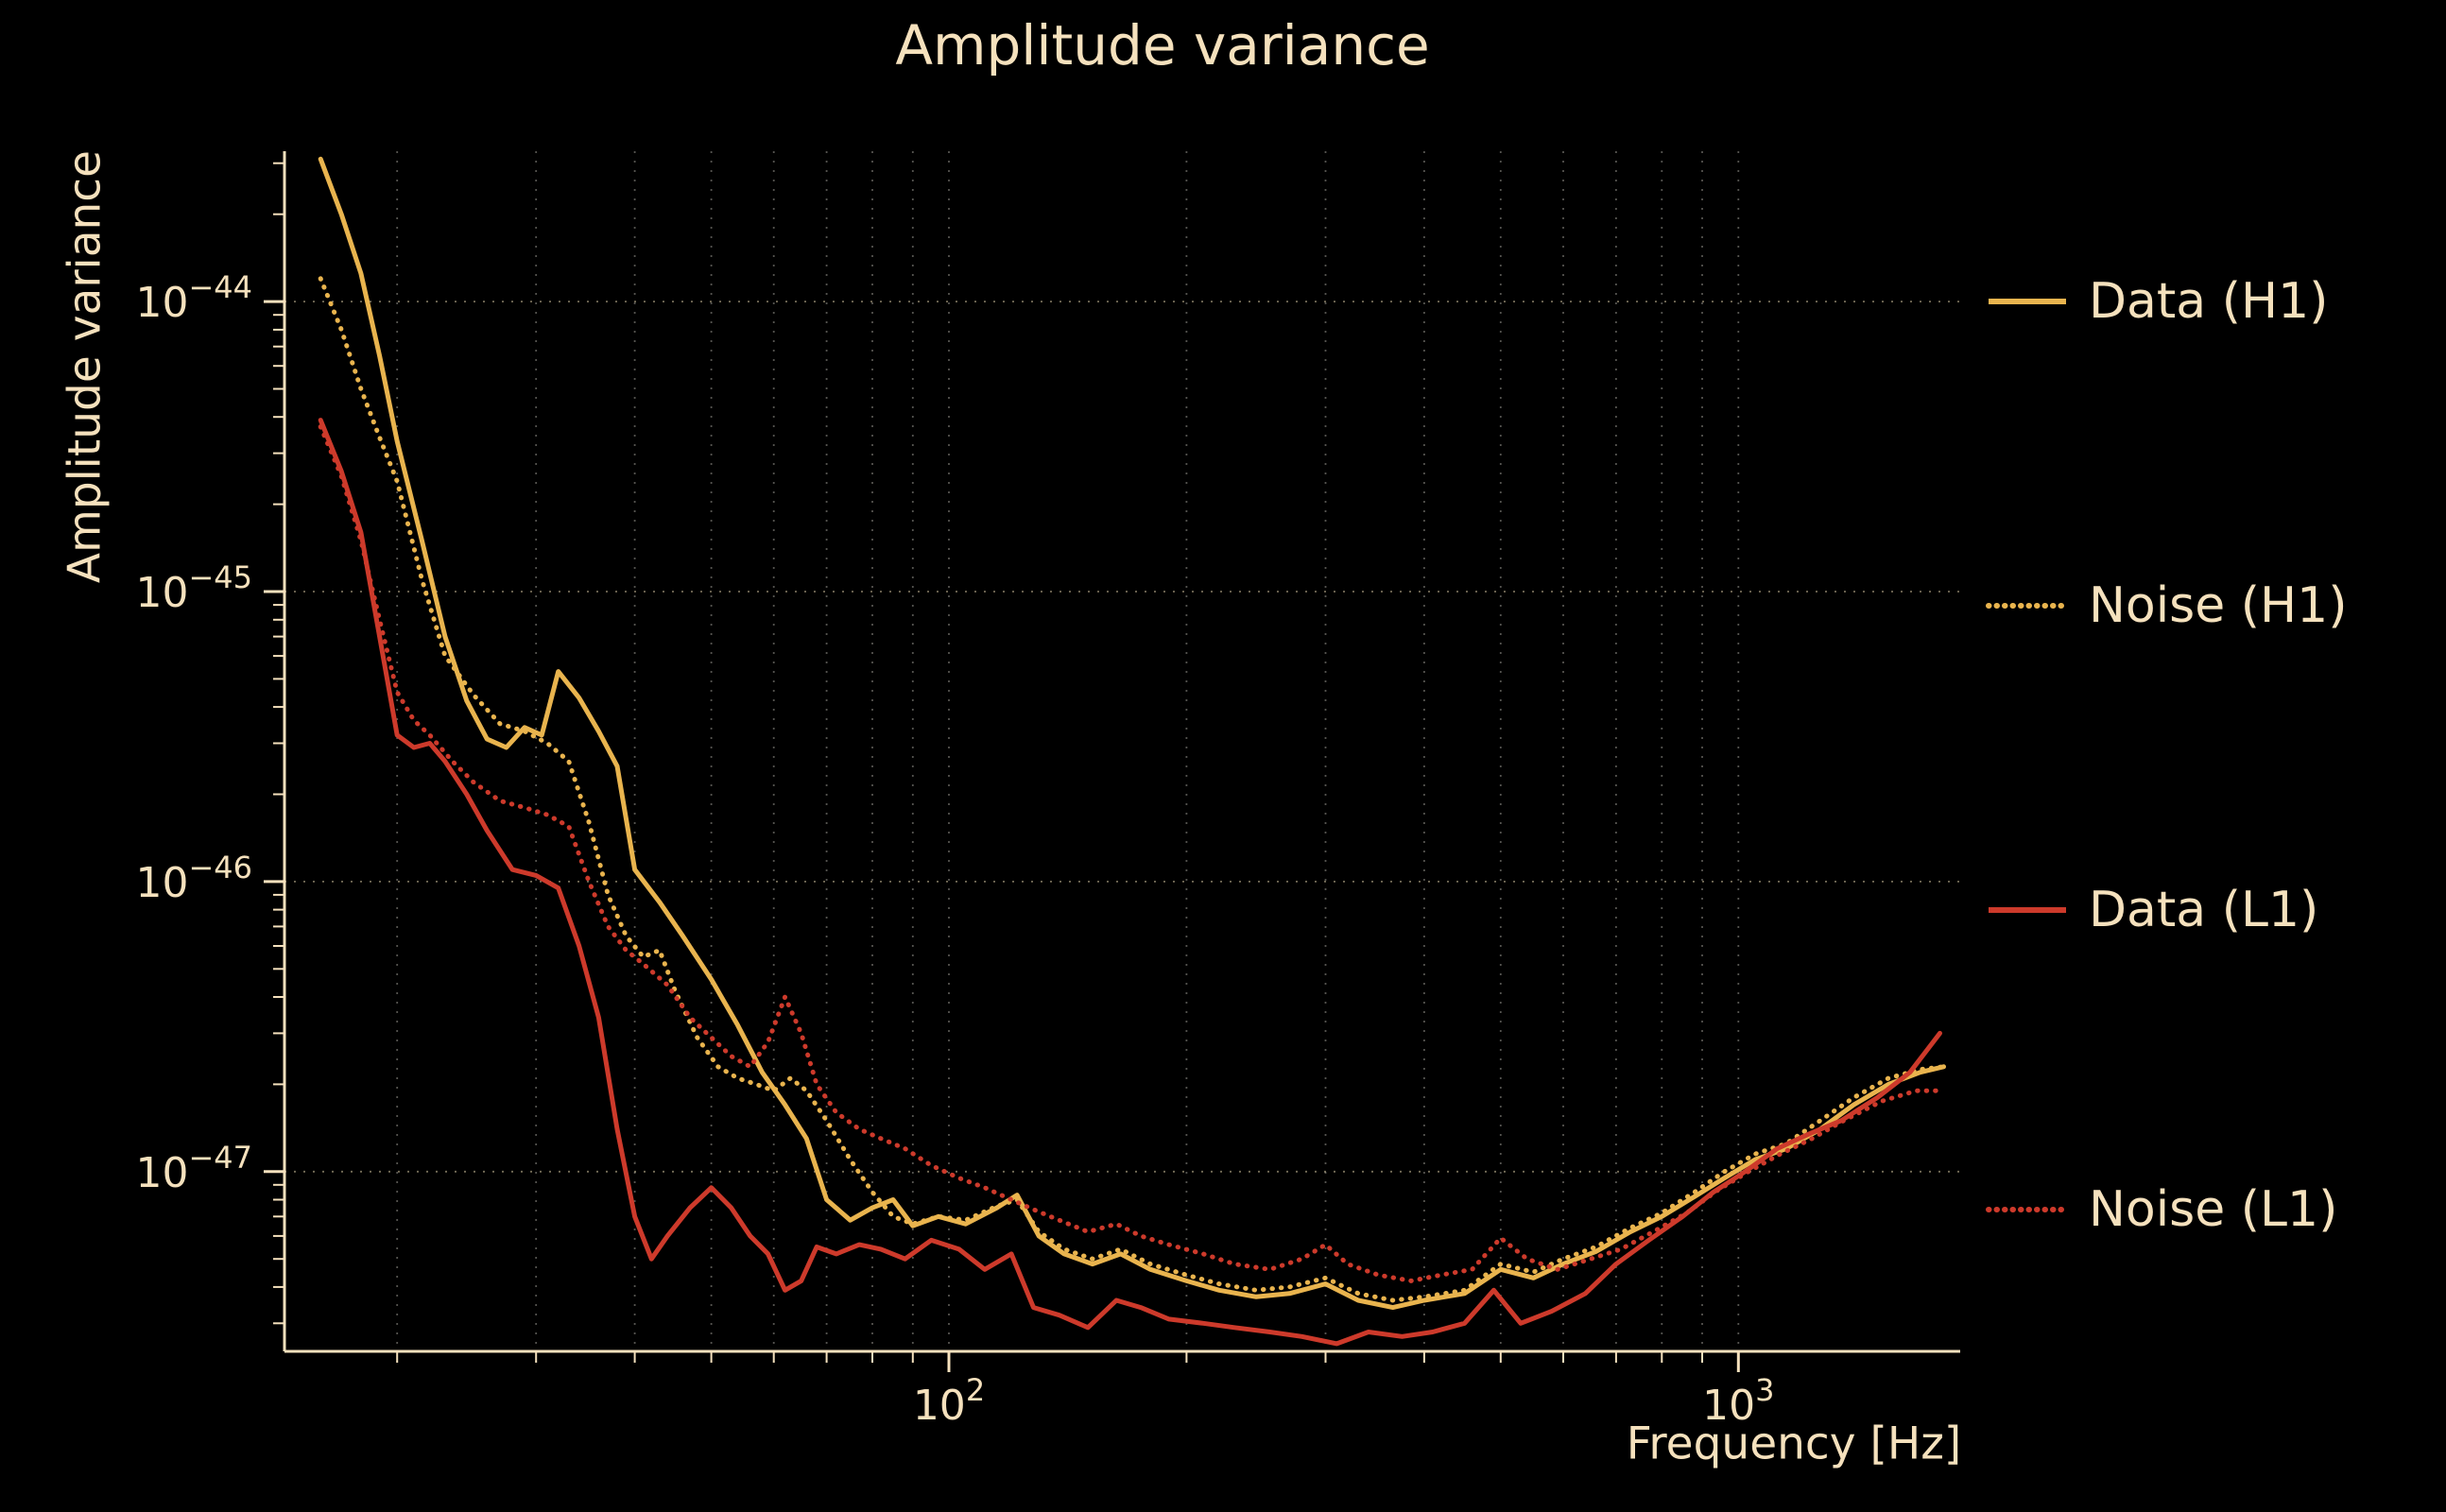 The width and height of the screenshot is (2446, 1512). What do you see at coordinates (2213, 1209) in the screenshot?
I see `legend-label-noise-l1: Noise (L1)` at bounding box center [2213, 1209].